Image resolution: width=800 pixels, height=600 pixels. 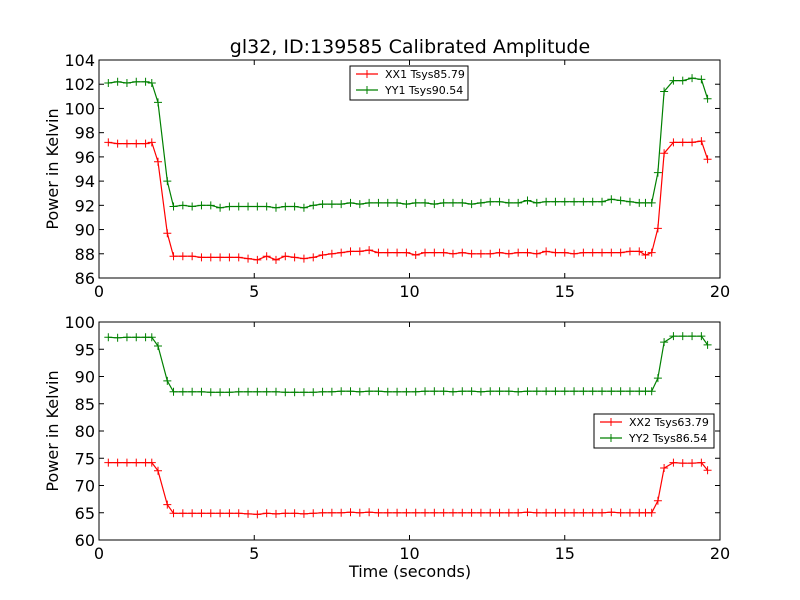 I want to click on top-ytick-label: 98, so click(x=85, y=133).